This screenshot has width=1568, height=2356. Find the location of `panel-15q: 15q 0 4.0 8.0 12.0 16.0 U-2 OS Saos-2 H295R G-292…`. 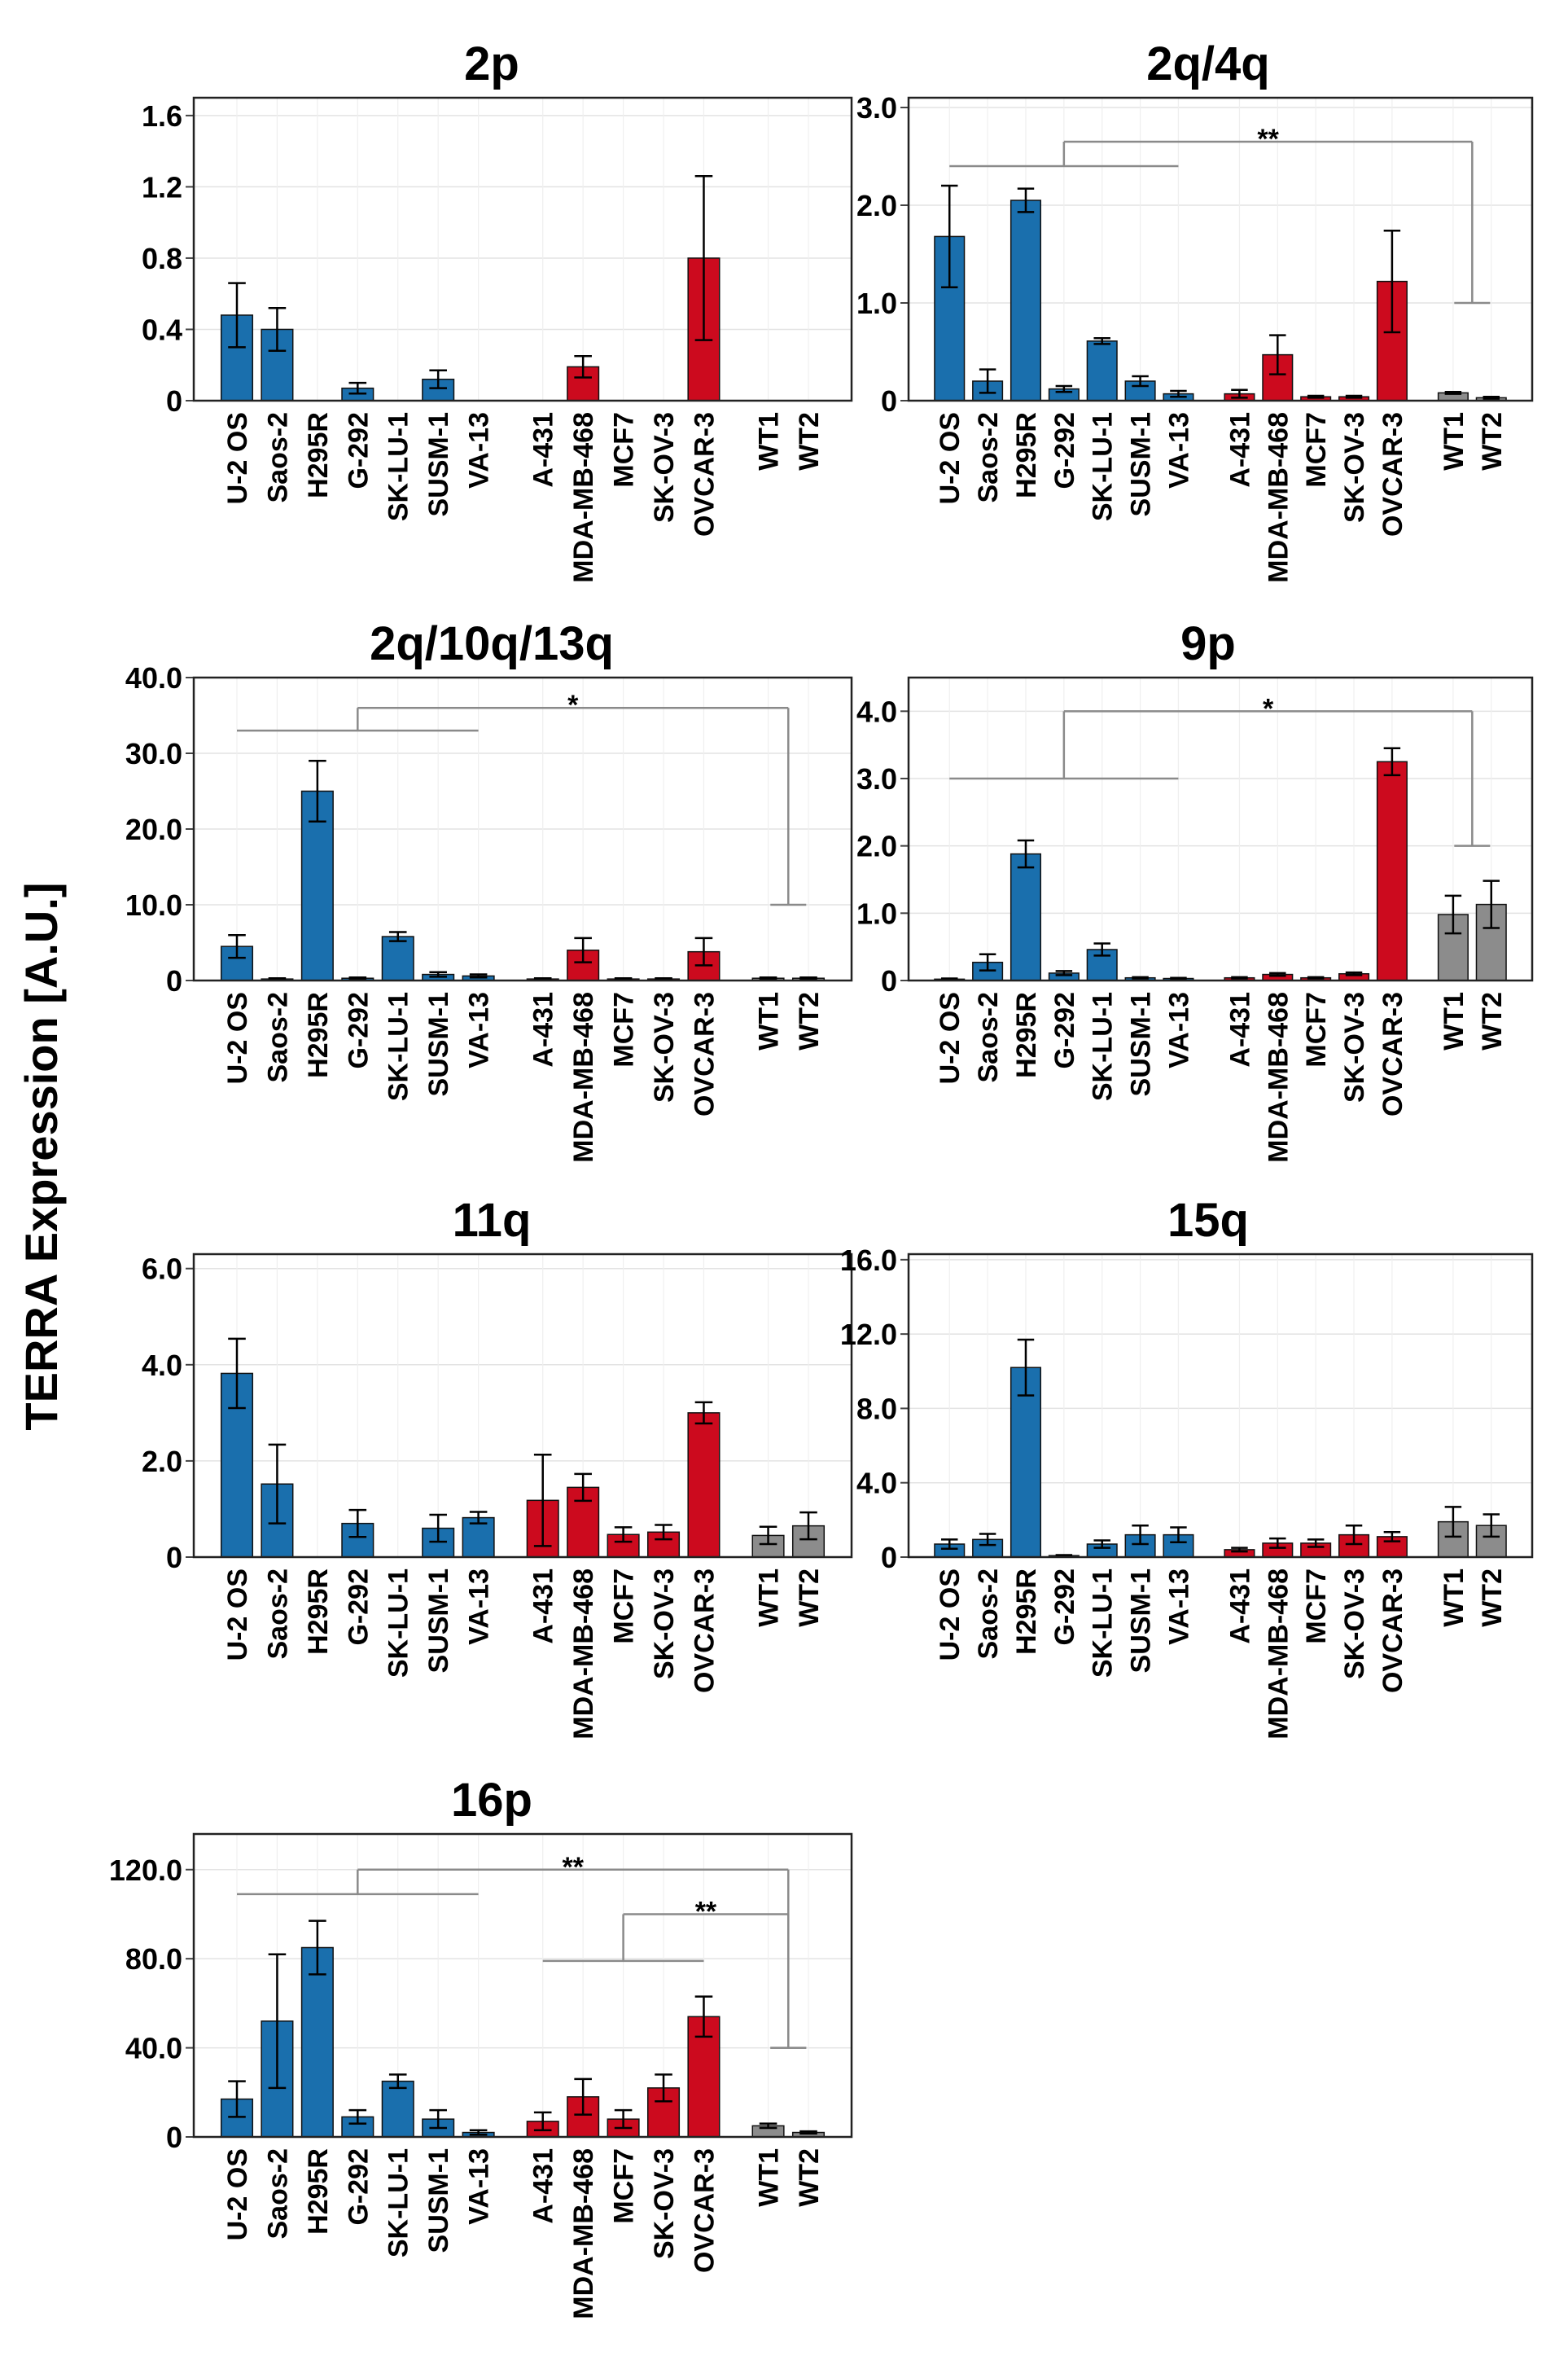

panel-15q: 15q 0 4.0 8.0 12.0 16.0 U-2 OS Saos-2 H295R G-292… is located at coordinates (1187, 1467).